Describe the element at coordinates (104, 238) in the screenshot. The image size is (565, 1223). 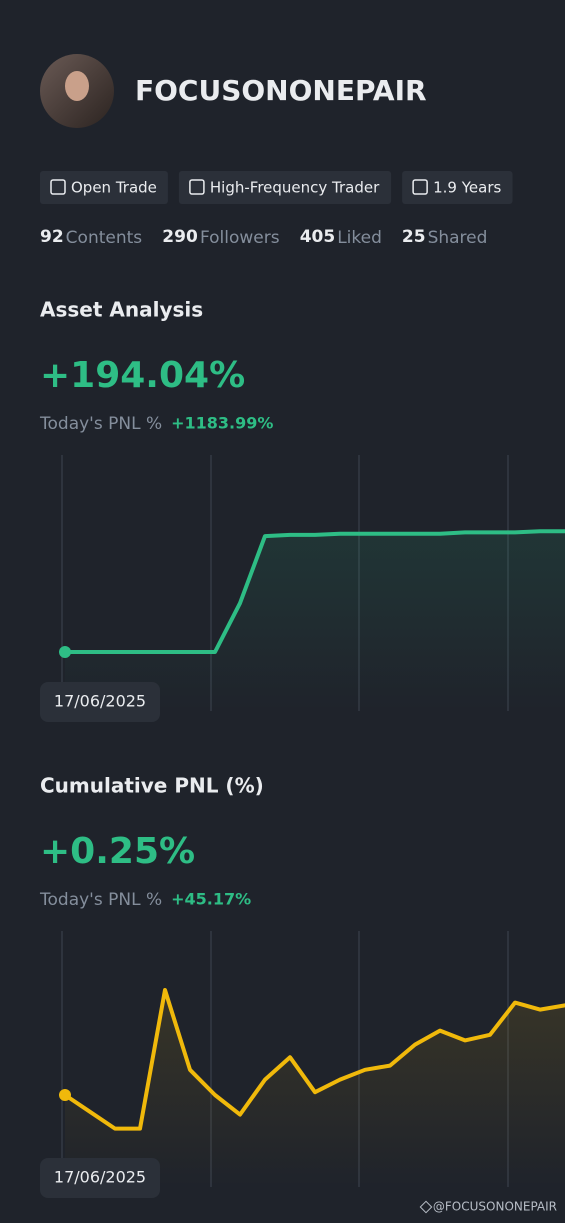
I see `stat-label: Contents` at that location.